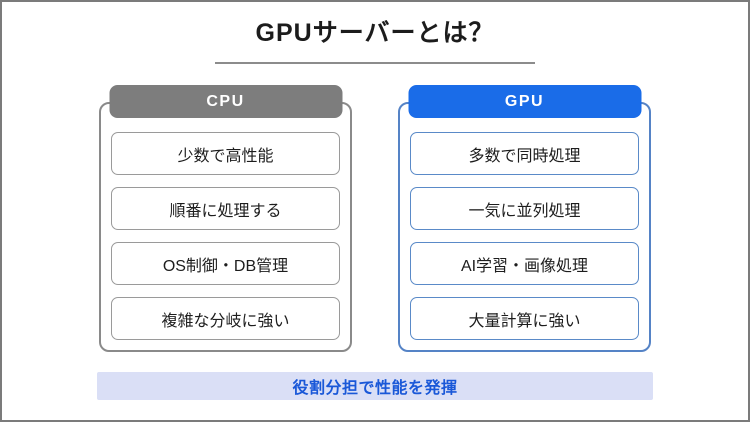  What do you see at coordinates (375, 63) in the screenshot?
I see `title-underline` at bounding box center [375, 63].